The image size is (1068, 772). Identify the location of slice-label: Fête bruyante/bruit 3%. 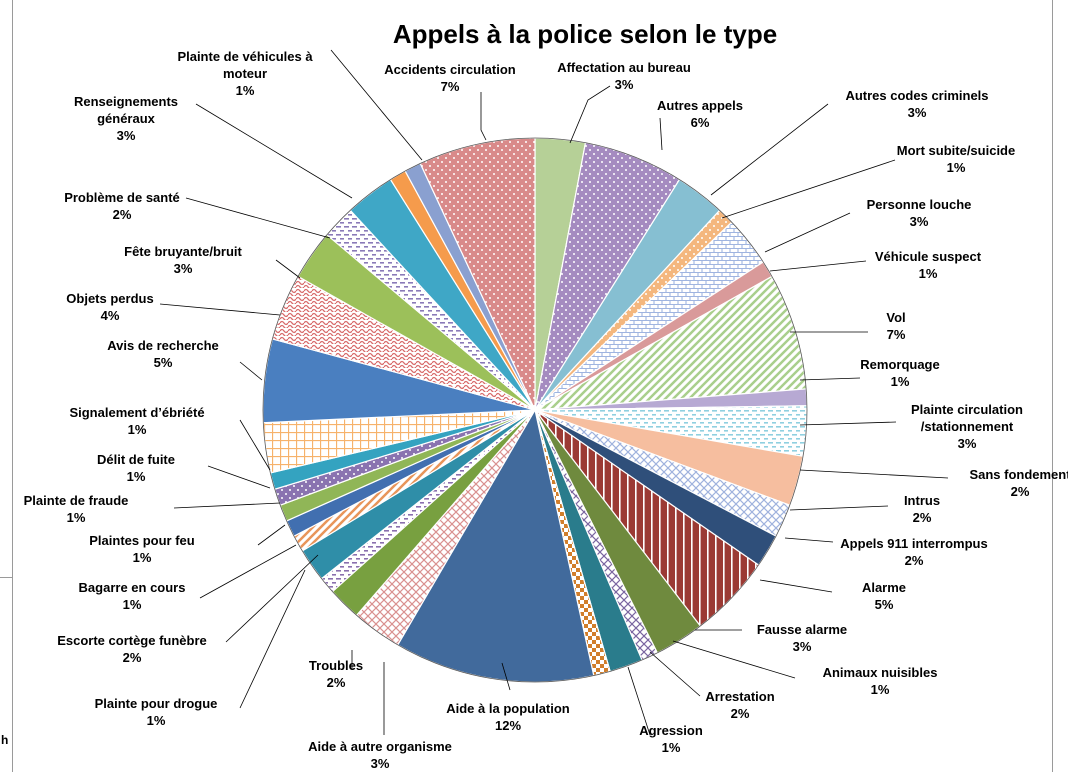
(183, 260).